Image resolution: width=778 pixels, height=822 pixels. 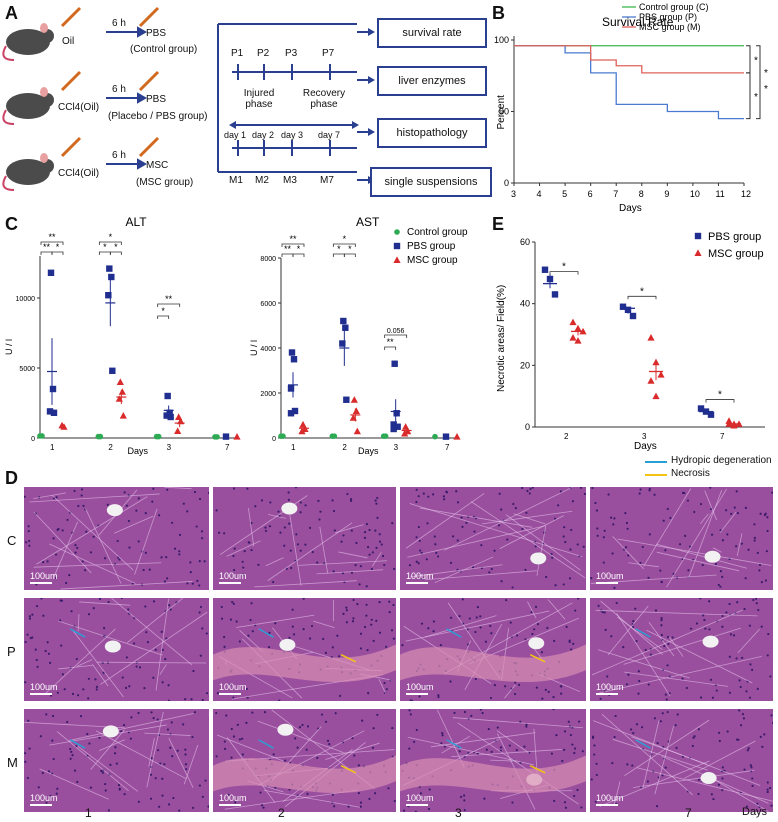 I want to click on phase-point: M1, so click(x=236, y=180).